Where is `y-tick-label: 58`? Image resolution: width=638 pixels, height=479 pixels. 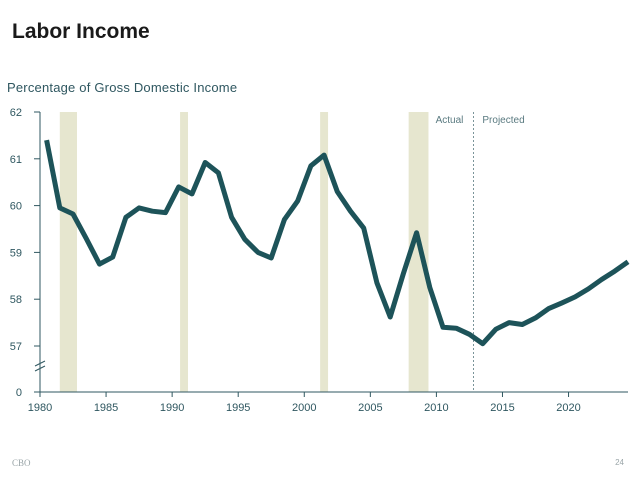
y-tick-label: 58 is located at coordinates (16, 300).